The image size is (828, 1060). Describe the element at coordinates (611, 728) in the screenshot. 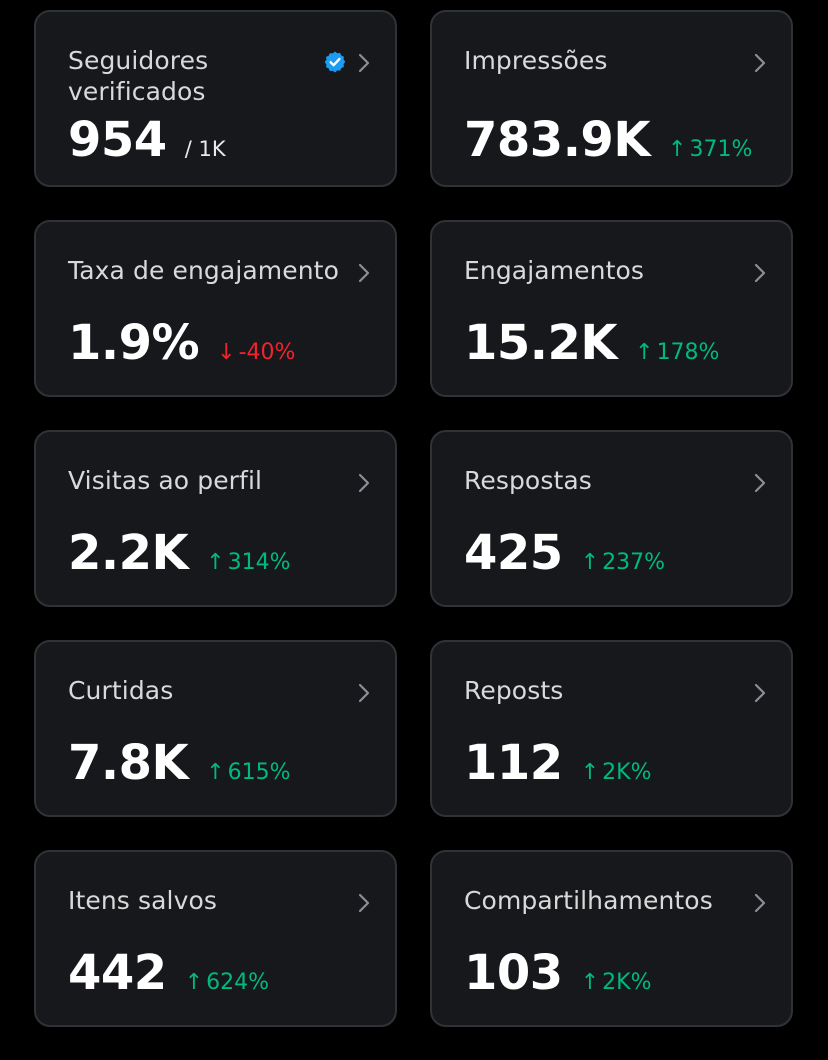

I see `metric-card-reposts: Reposts 112 ↑ 2K%` at that location.